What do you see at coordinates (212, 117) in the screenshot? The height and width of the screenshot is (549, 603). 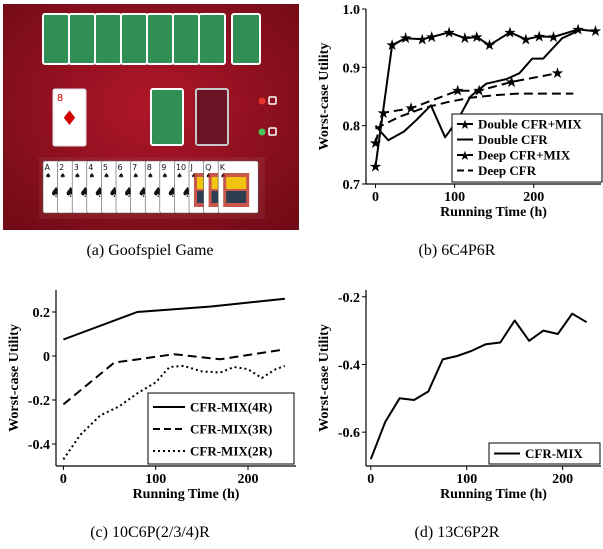 I see `played-card-dark` at bounding box center [212, 117].